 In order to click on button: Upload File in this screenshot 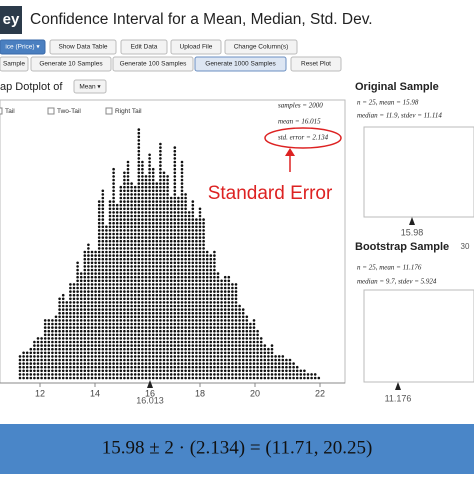, I will do `click(196, 47)`.